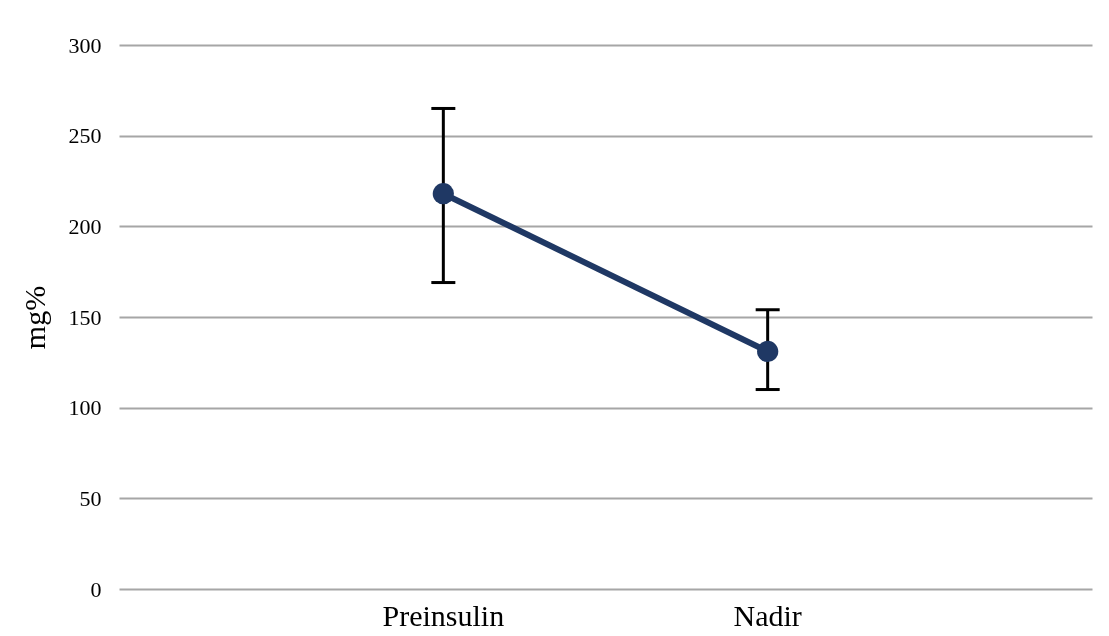 The image size is (1109, 636). I want to click on y-tick-label: 50, so click(90, 498).